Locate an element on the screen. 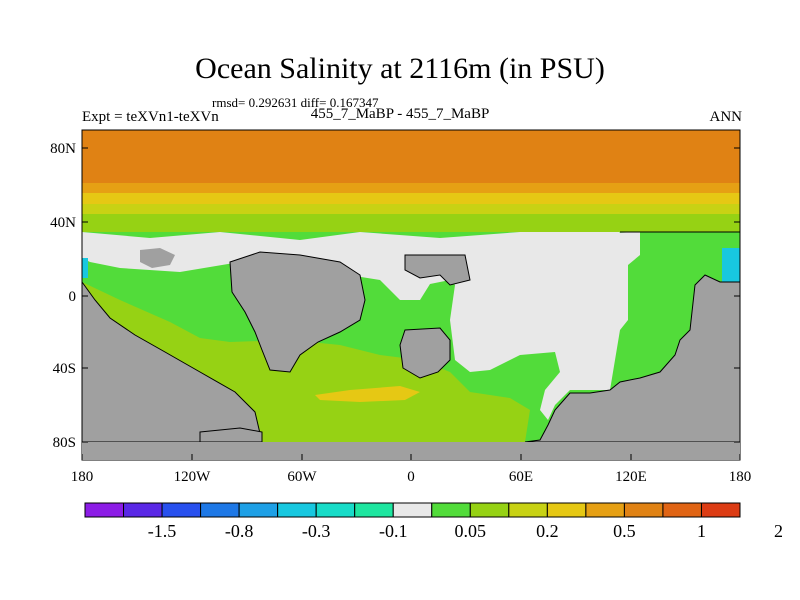 The width and height of the screenshot is (800, 600). lat-tick-0: 0 is located at coordinates (73, 297).